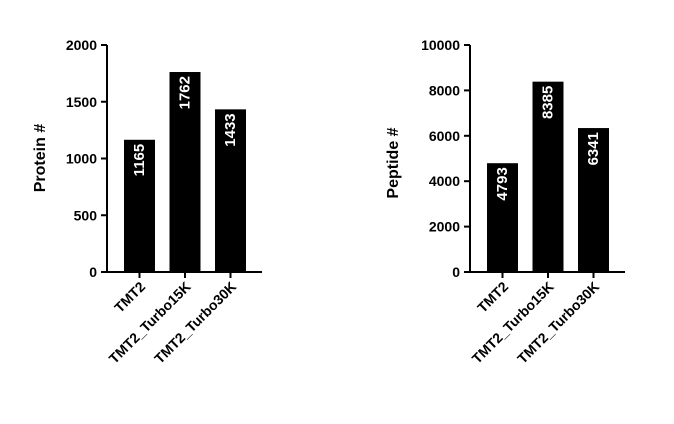 Image resolution: width=674 pixels, height=424 pixels. Describe the element at coordinates (40, 158) in the screenshot. I see `protein-y-axis-title: Protein #` at that location.